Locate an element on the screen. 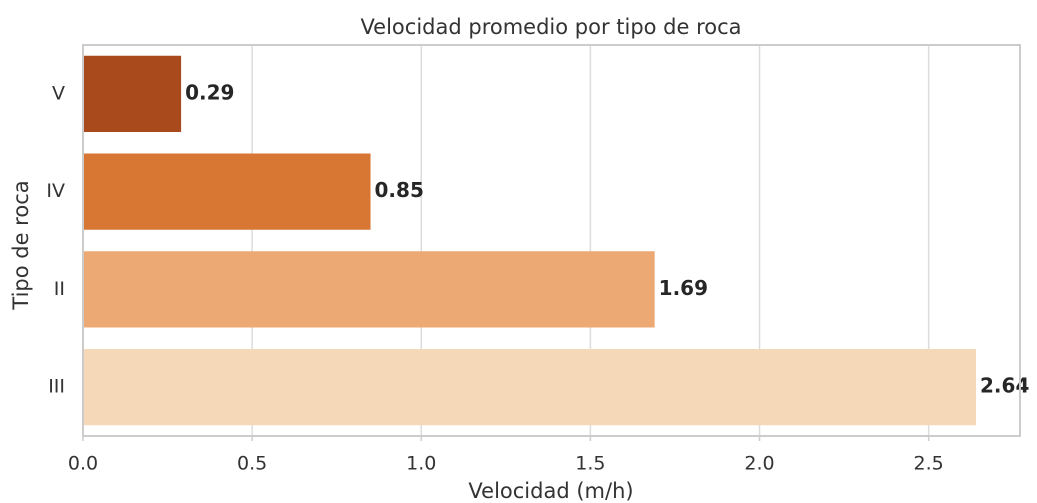 This screenshot has height=503, width=1037. value-label: 1.69 is located at coordinates (683, 288).